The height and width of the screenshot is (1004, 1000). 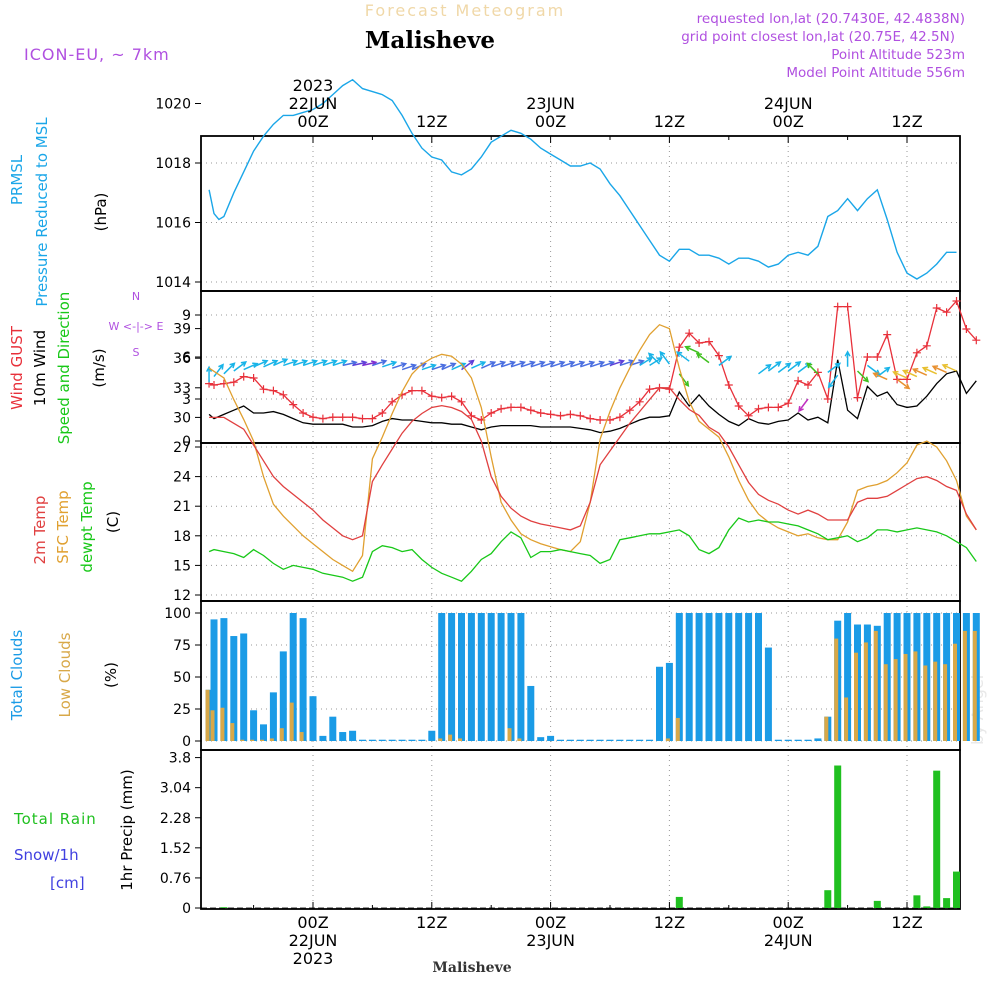 I want to click on gust-label: Wind GUST, so click(x=17, y=367).